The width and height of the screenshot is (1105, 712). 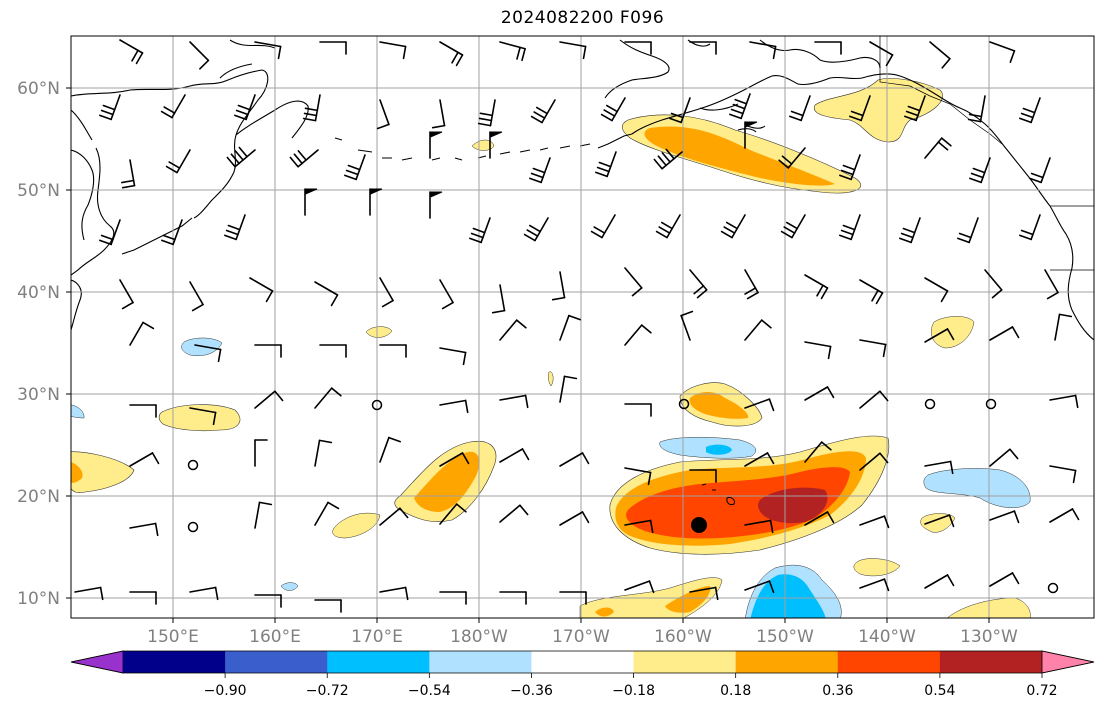 What do you see at coordinates (719, 449) in the screenshot?
I see `shade-negative-24n-core` at bounding box center [719, 449].